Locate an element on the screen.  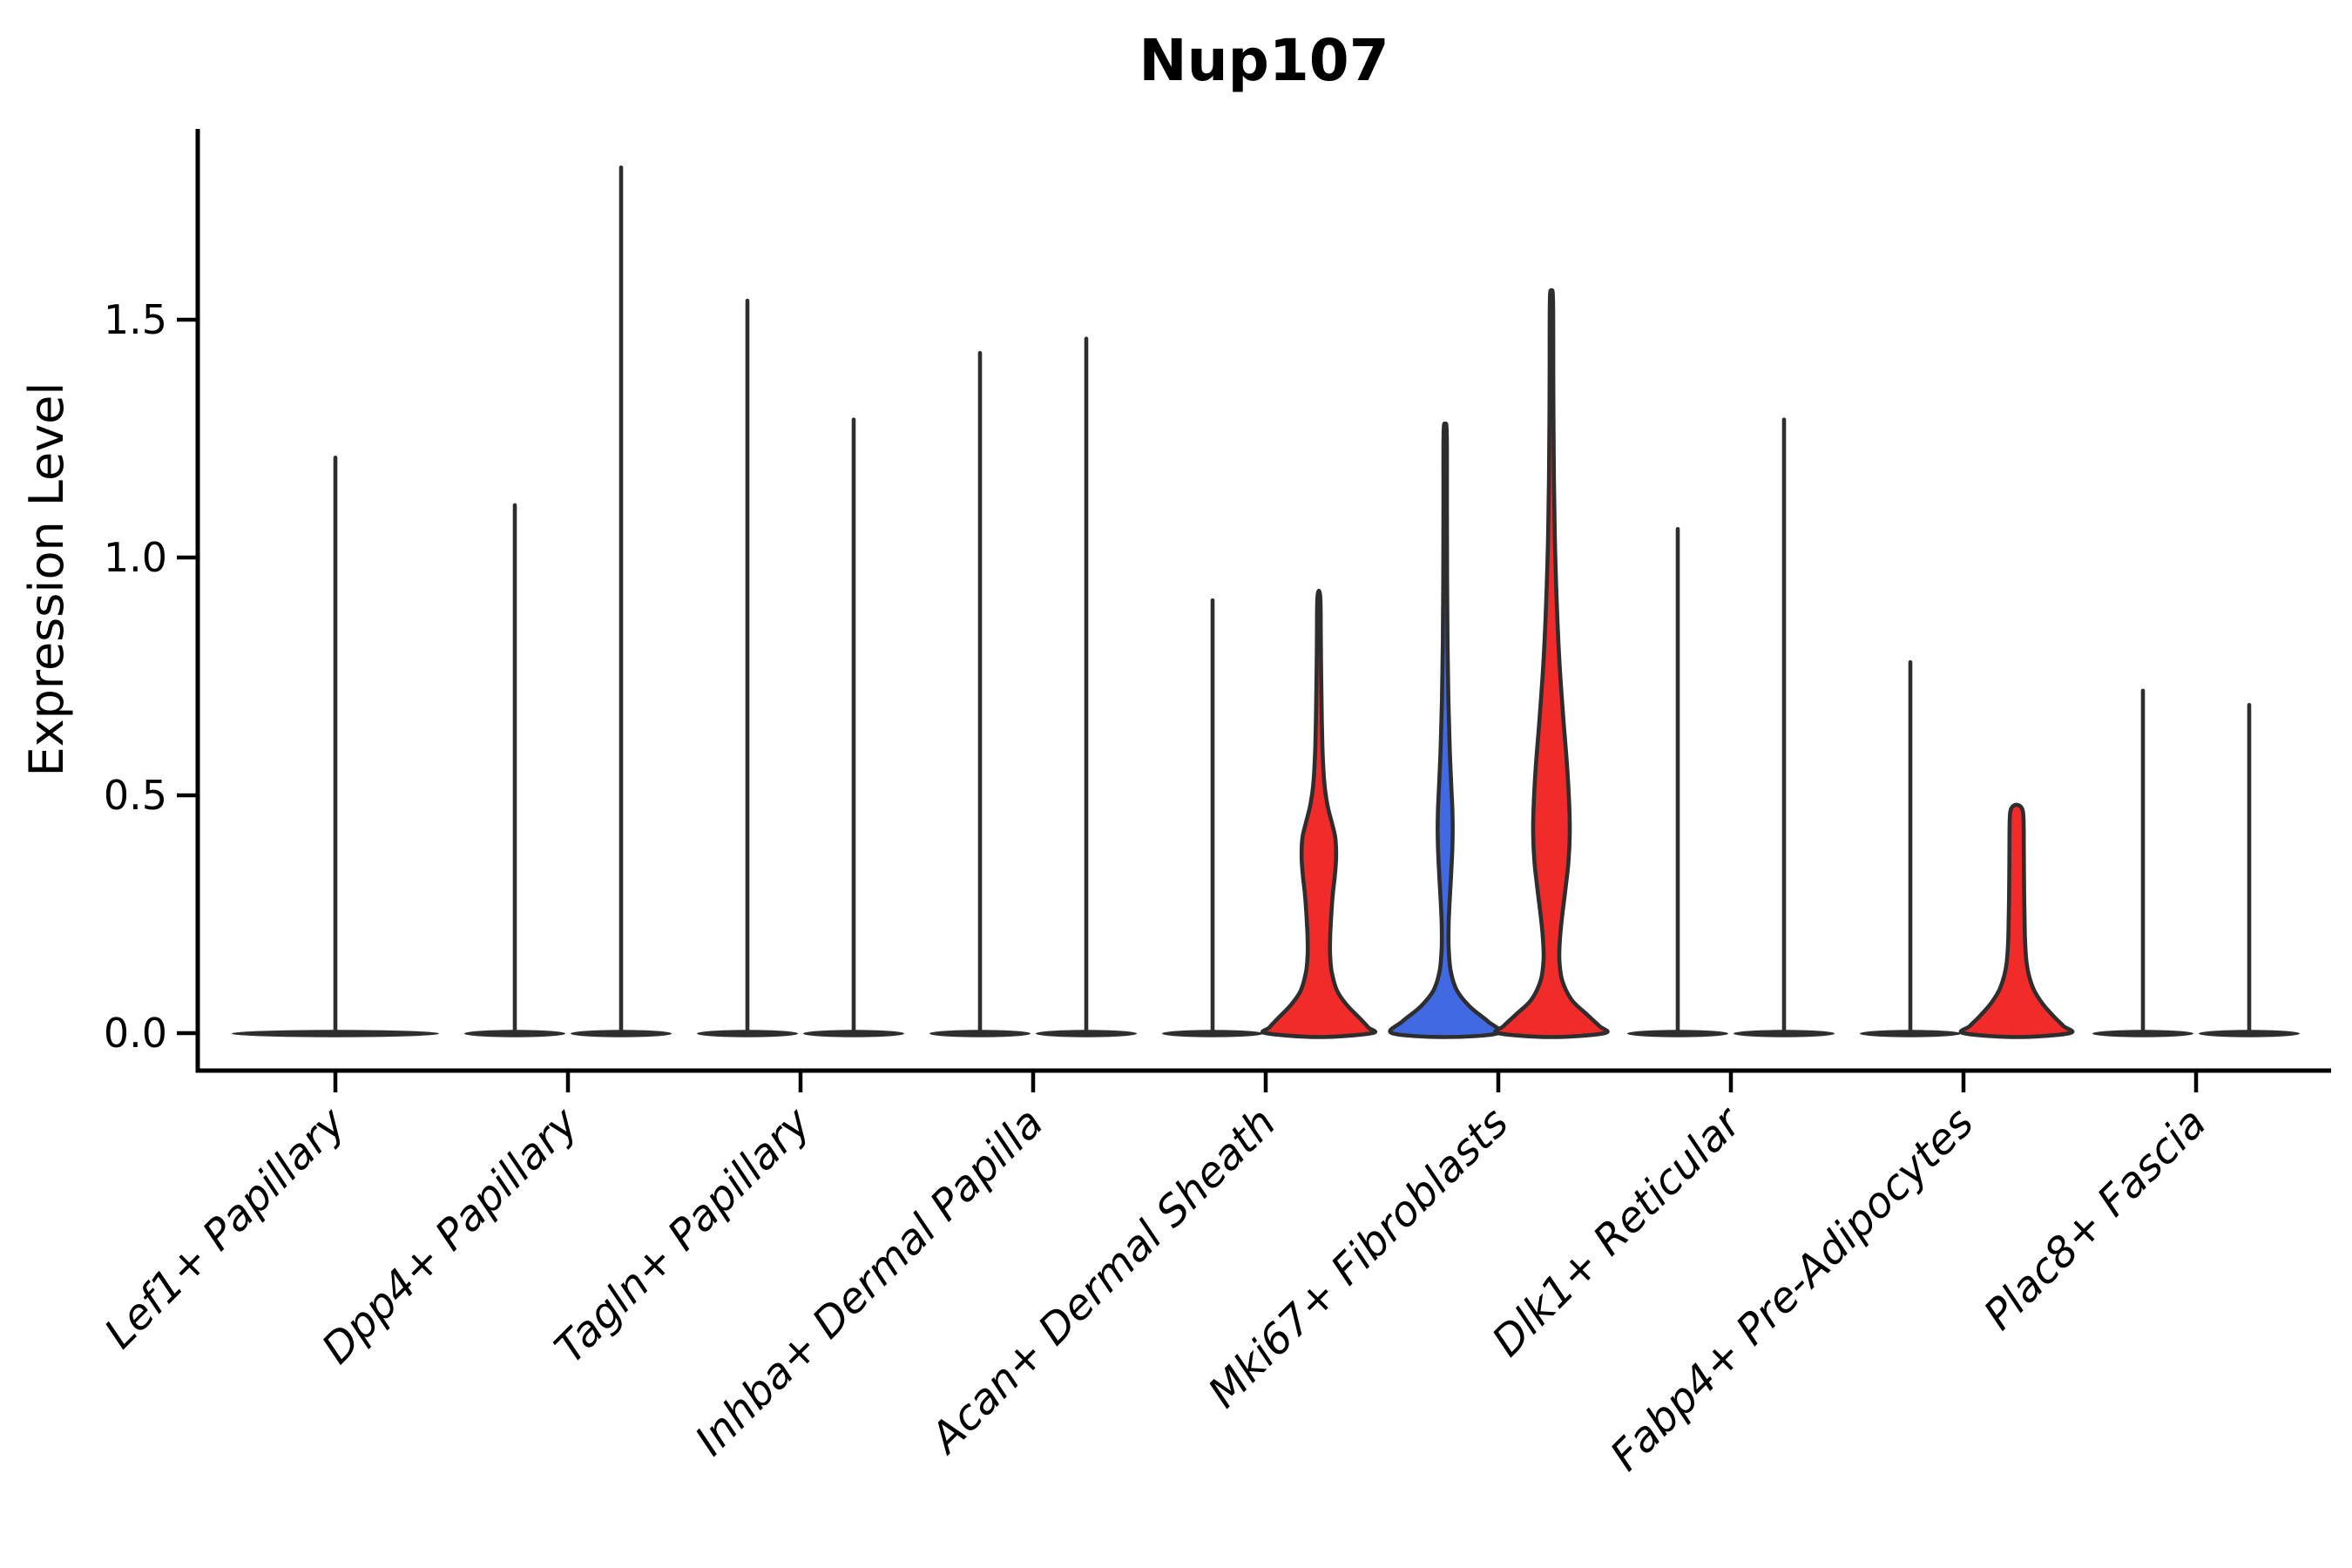
y-tick-label: 0.5 is located at coordinates (135, 795).